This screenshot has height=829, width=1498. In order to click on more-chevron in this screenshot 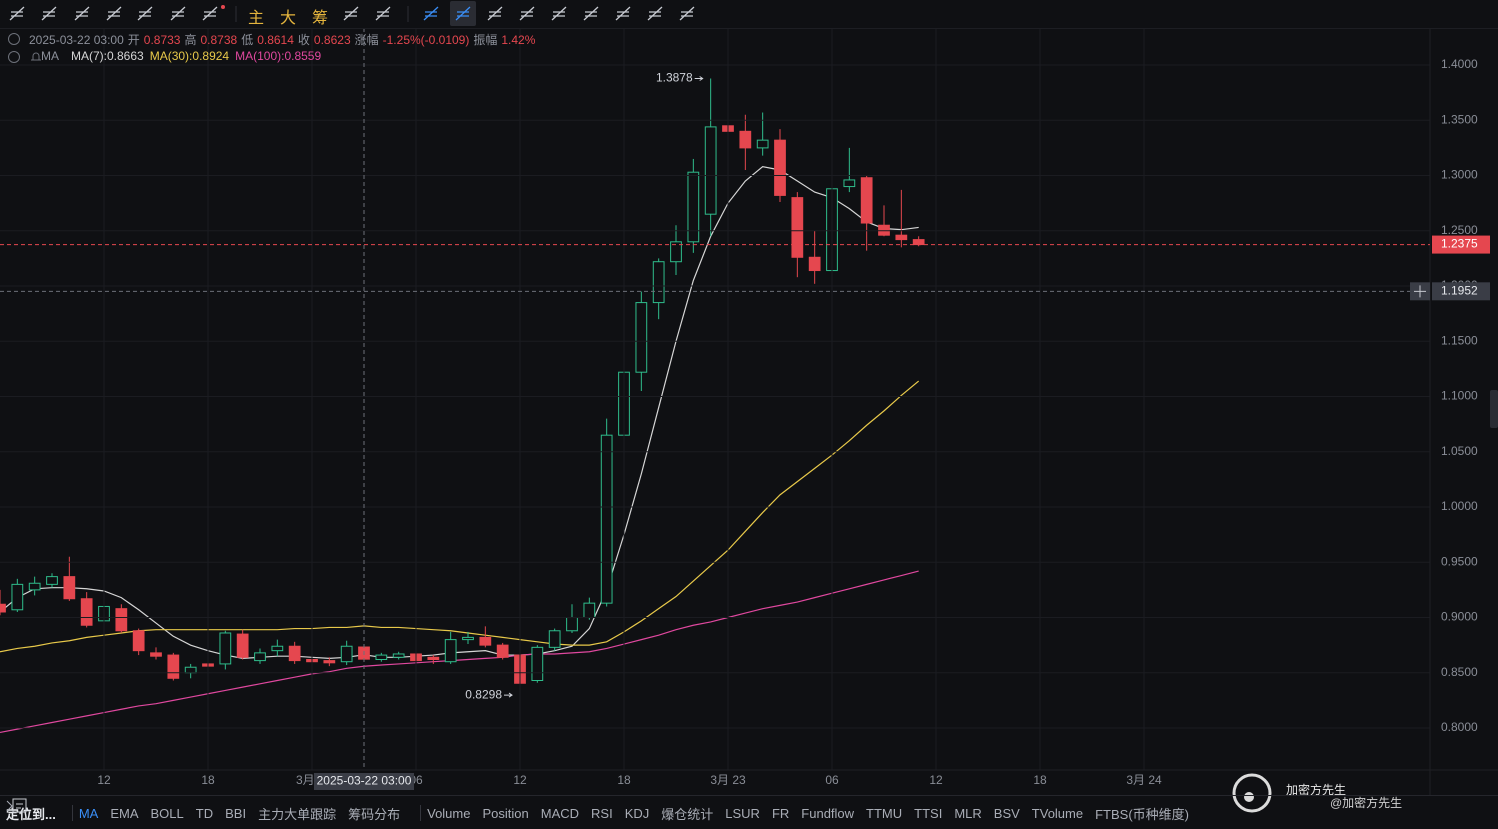, I will do `click(10, 806)`.